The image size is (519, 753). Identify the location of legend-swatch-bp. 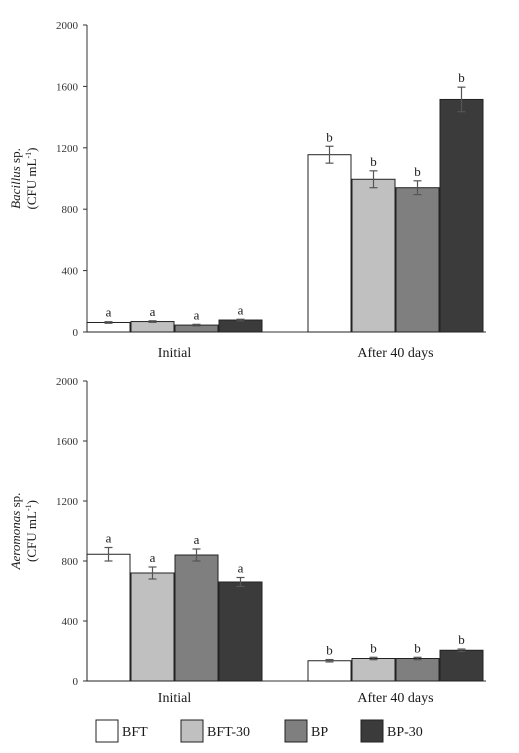
(296, 731).